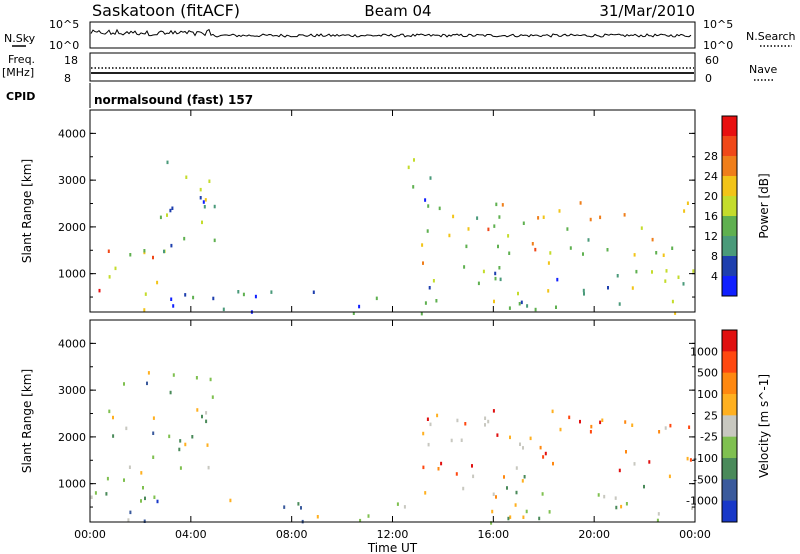 The height and width of the screenshot is (554, 800). What do you see at coordinates (72, 437) in the screenshot?
I see `y-tick-label: 2000` at bounding box center [72, 437].